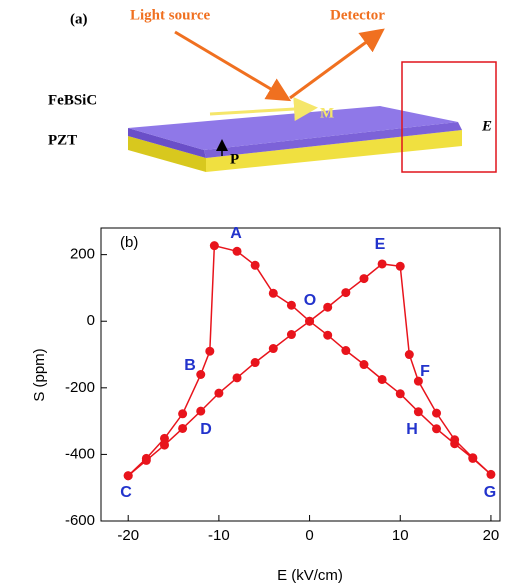 The image size is (511, 587). Describe the element at coordinates (62, 140) in the screenshot. I see `substrate-label: PZT` at that location.